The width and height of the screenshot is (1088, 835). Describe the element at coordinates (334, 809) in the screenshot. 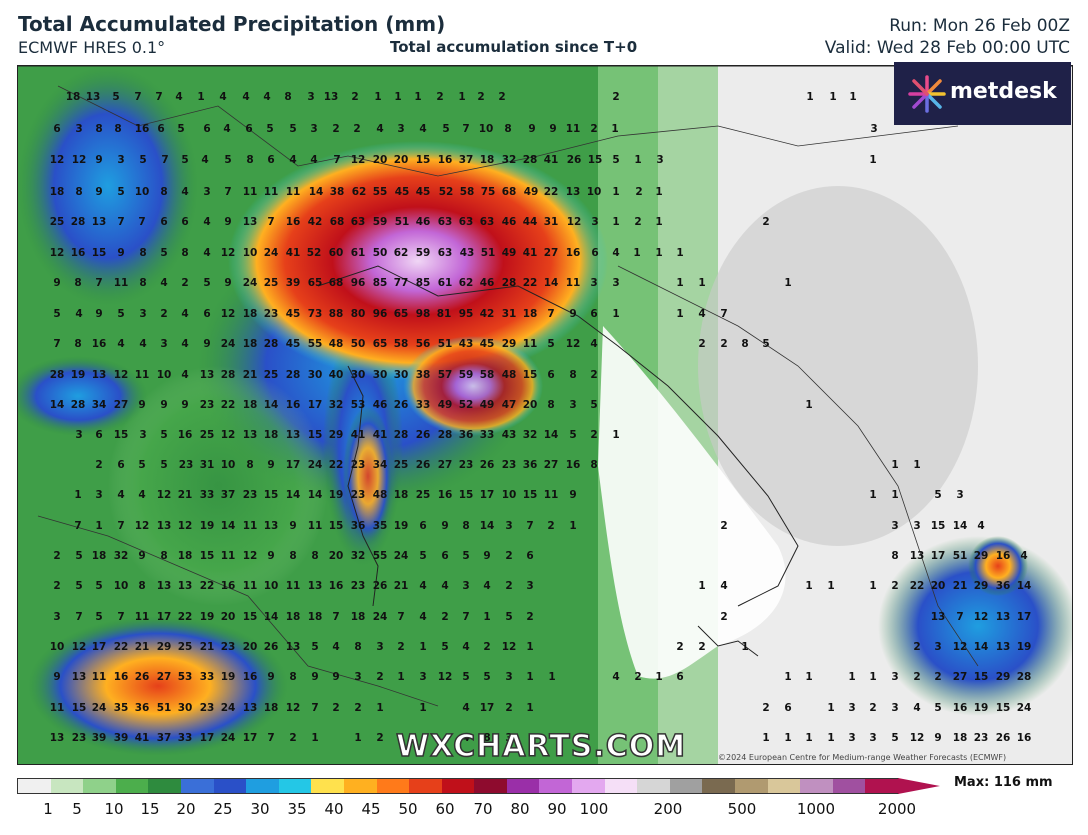

I see `color-scale-tick-label: 40` at that location.